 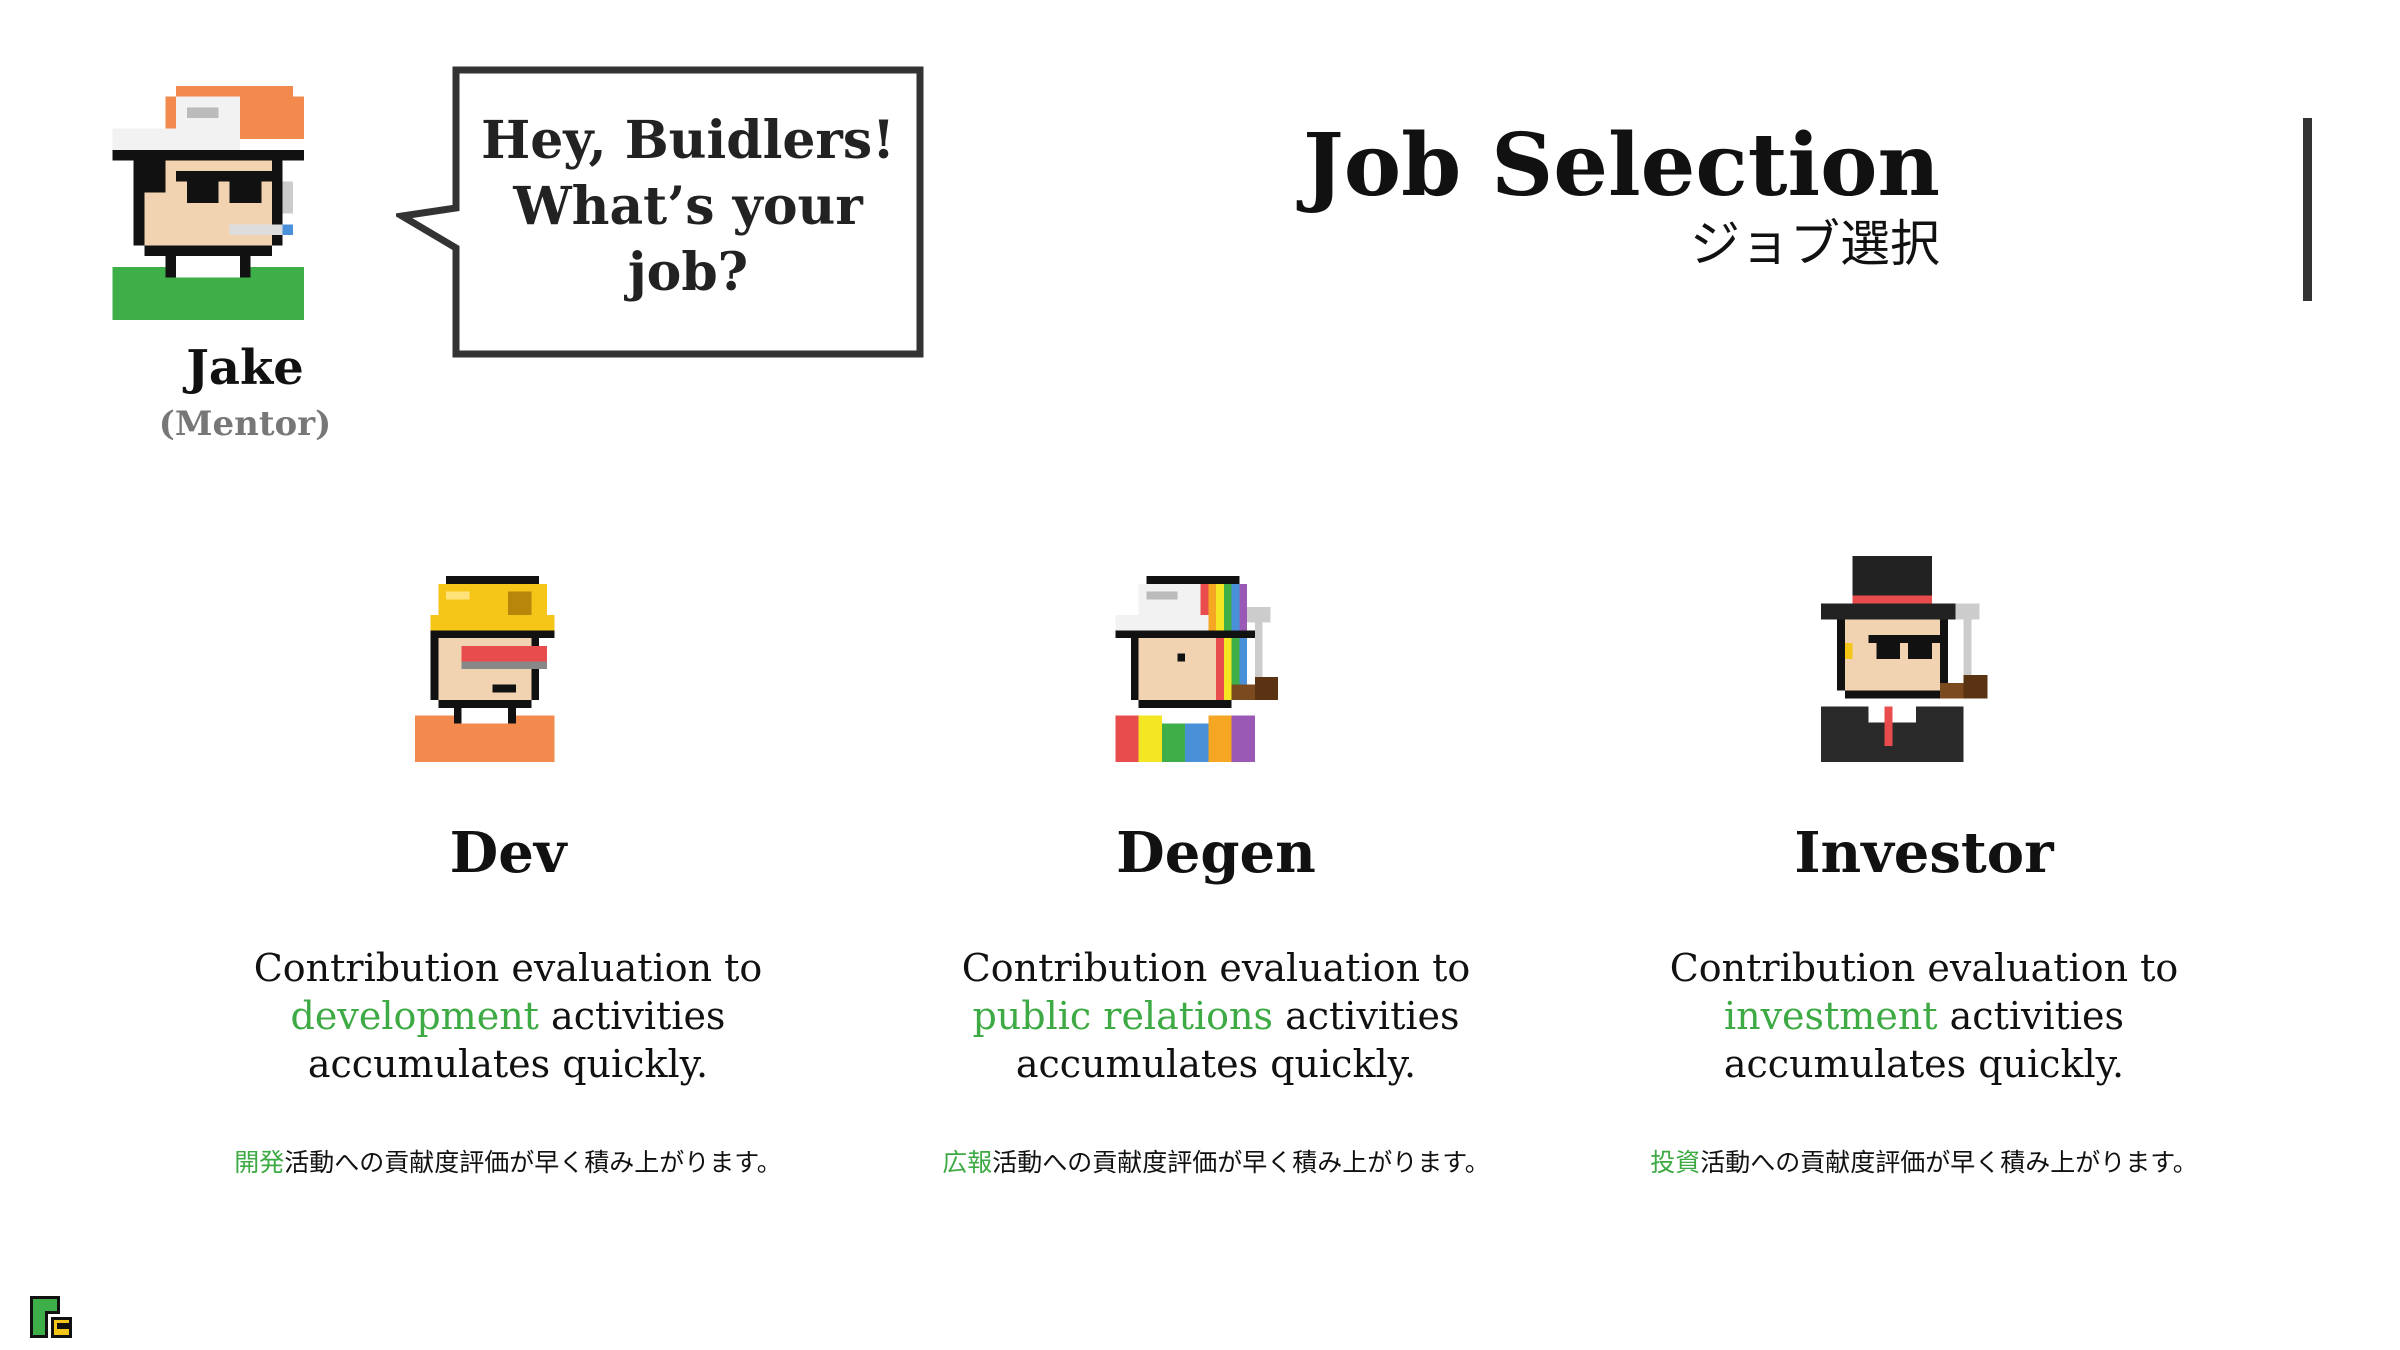 I want to click on speech-line: job?, so click(x=688, y=272).